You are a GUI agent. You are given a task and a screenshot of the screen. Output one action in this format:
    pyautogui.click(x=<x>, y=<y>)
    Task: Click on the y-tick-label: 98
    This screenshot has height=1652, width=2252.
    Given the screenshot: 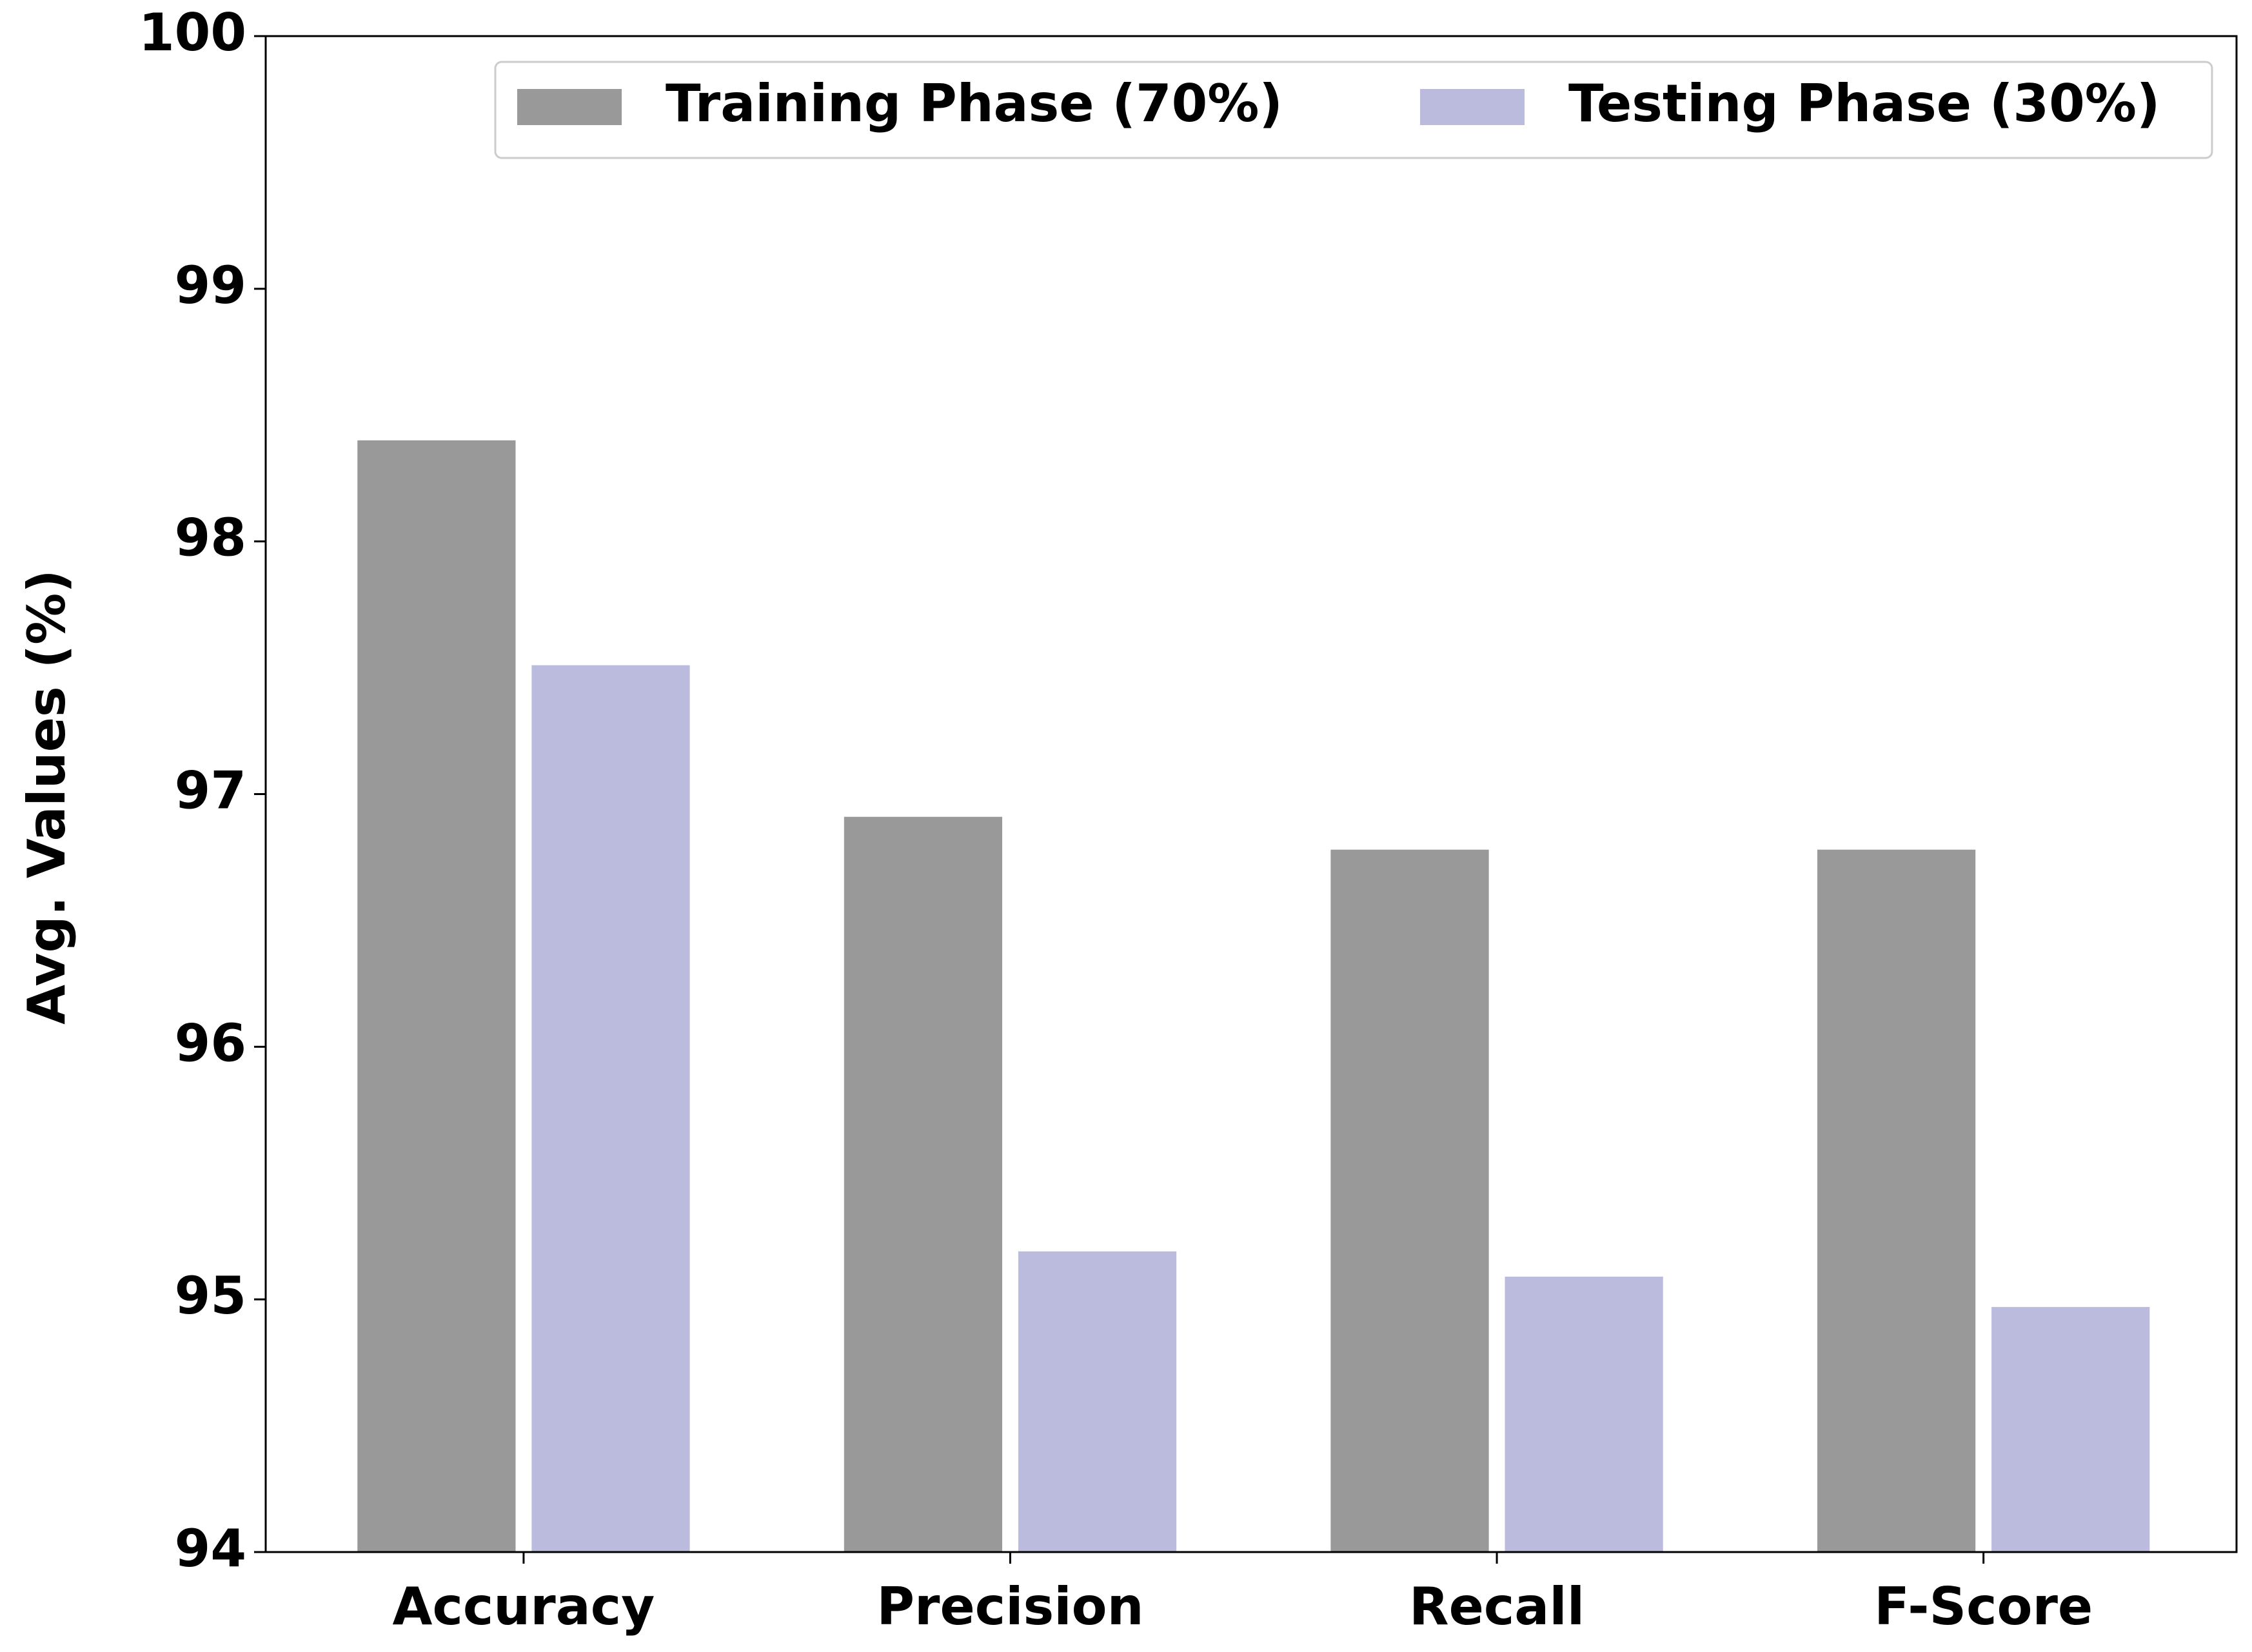 What is the action you would take?
    pyautogui.click(x=211, y=538)
    